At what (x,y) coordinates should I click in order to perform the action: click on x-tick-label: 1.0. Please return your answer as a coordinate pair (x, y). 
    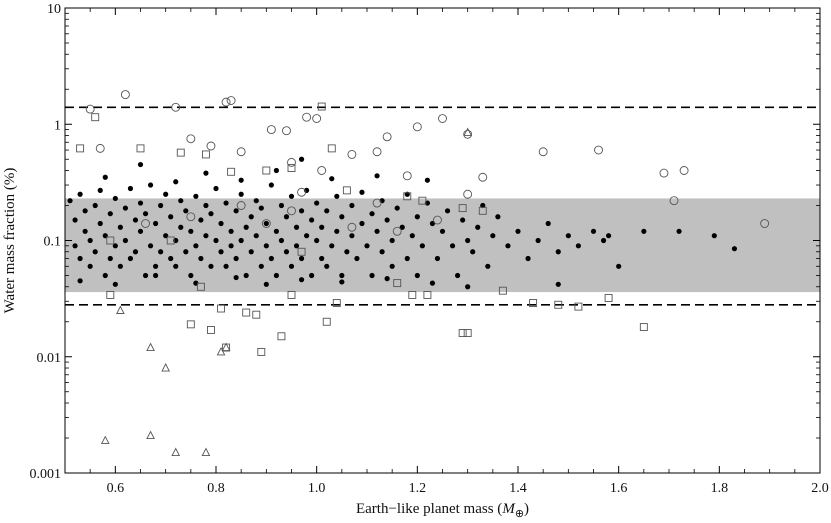
    Looking at the image, I should click on (317, 488).